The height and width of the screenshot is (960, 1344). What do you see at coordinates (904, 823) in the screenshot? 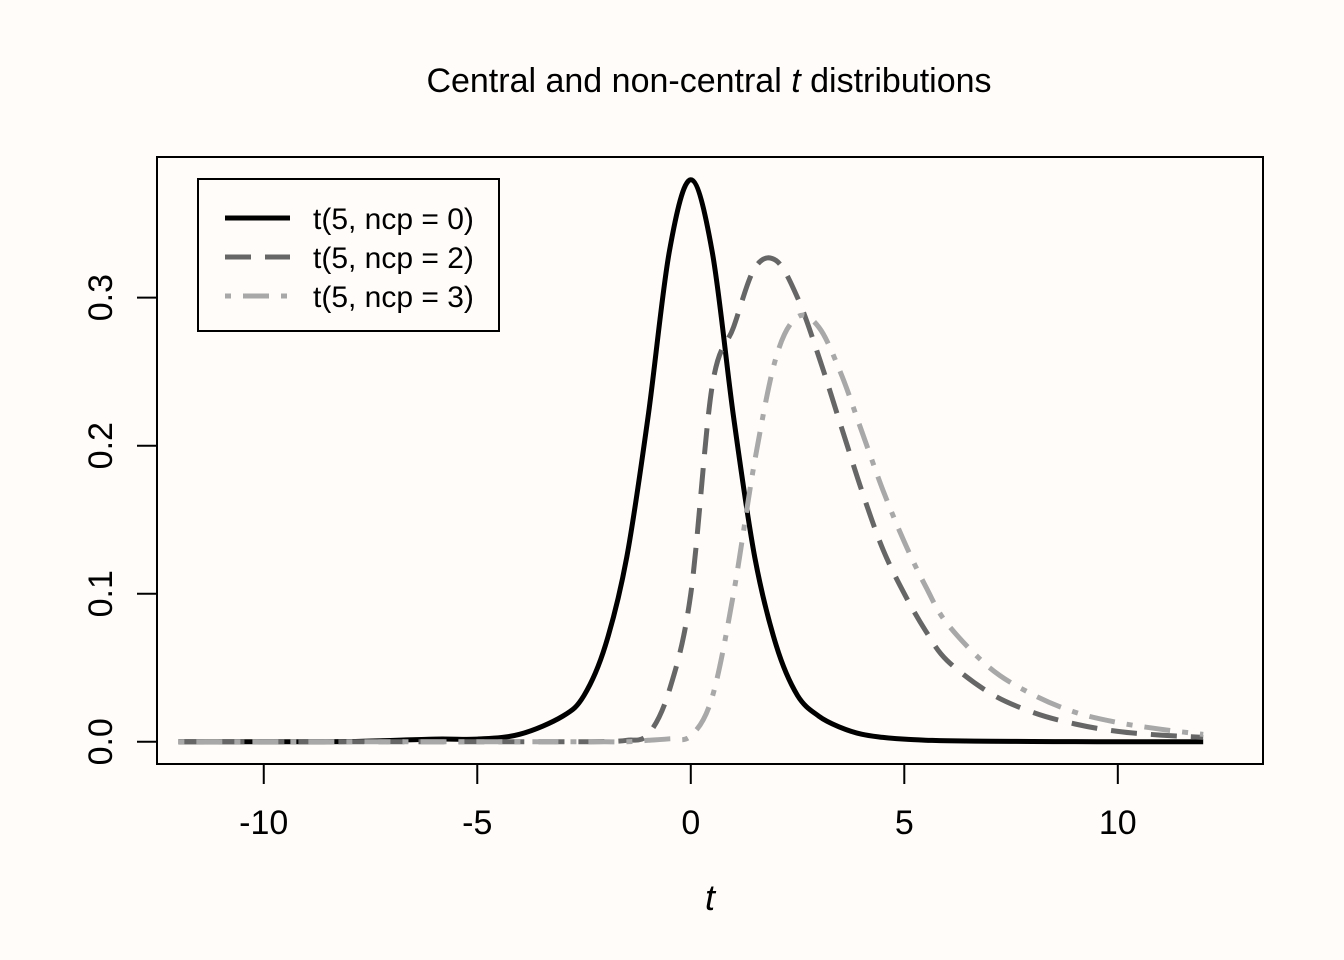
I see `x-tick-label: 5` at bounding box center [904, 823].